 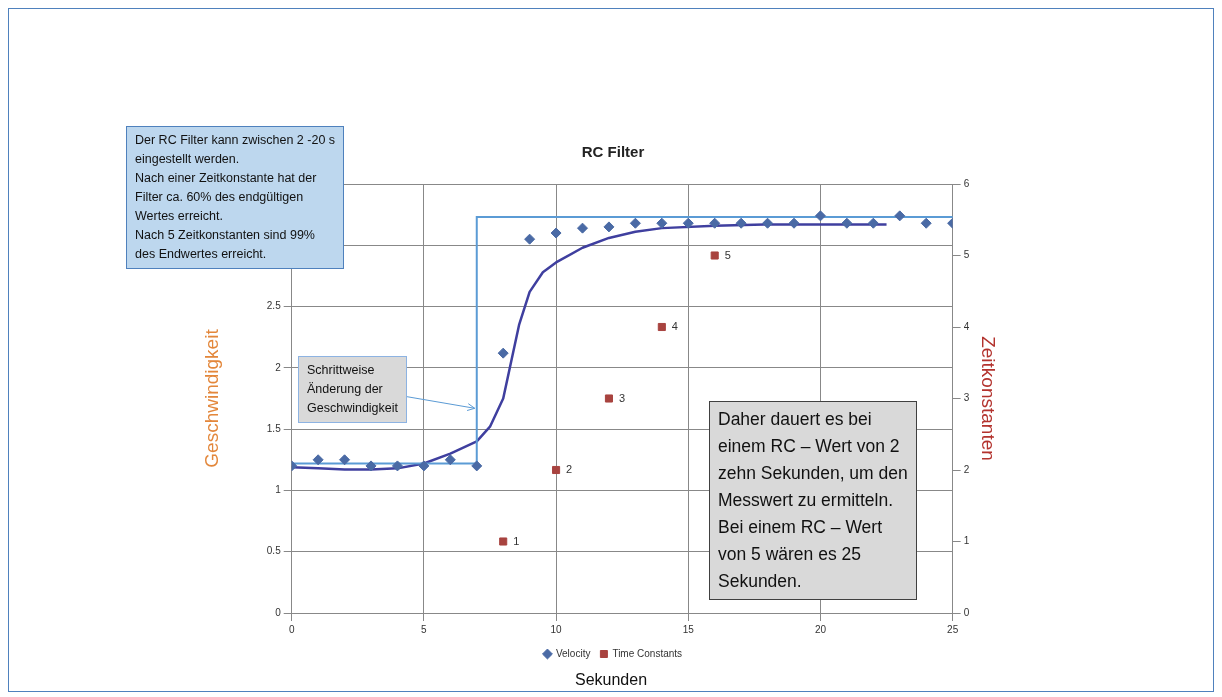 I want to click on y2-tick-label: 3, so click(x=966, y=398).